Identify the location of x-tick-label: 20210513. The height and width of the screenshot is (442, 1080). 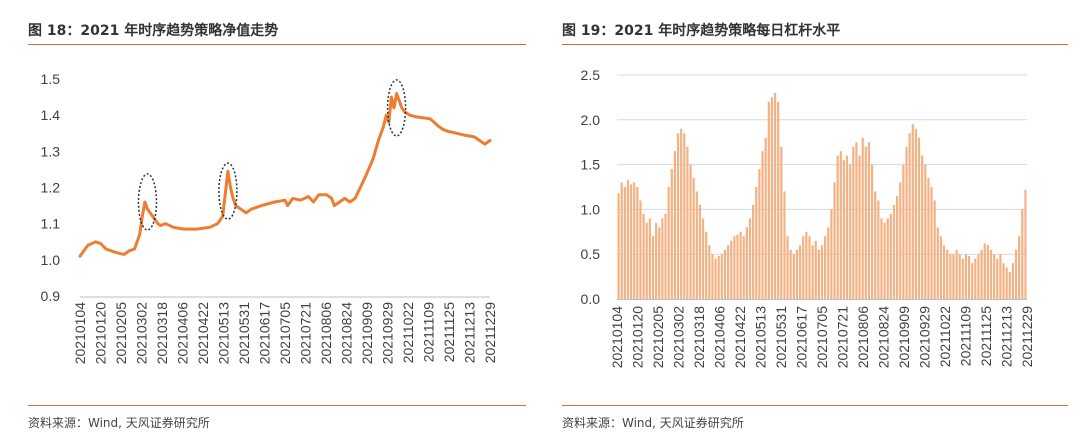
(761, 337).